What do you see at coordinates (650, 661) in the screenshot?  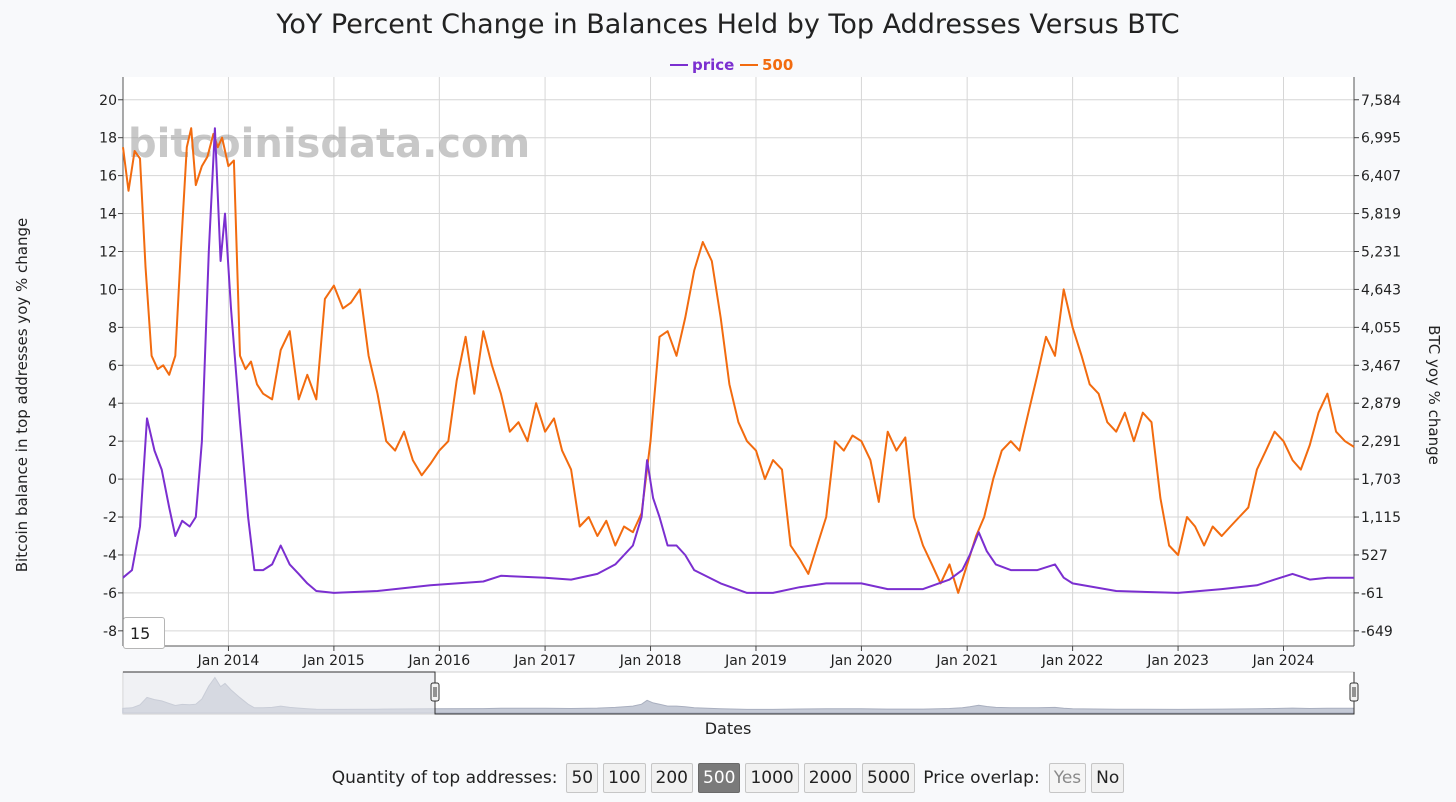 I see `x-tick-label: Jan 2018` at bounding box center [650, 661].